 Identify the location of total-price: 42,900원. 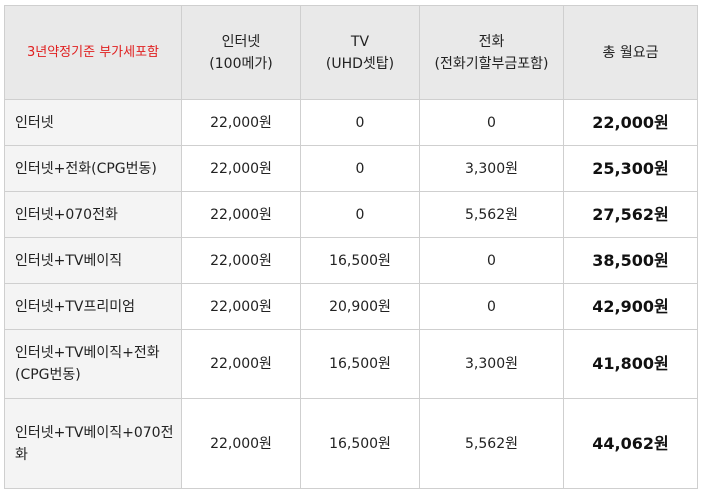
(630, 306).